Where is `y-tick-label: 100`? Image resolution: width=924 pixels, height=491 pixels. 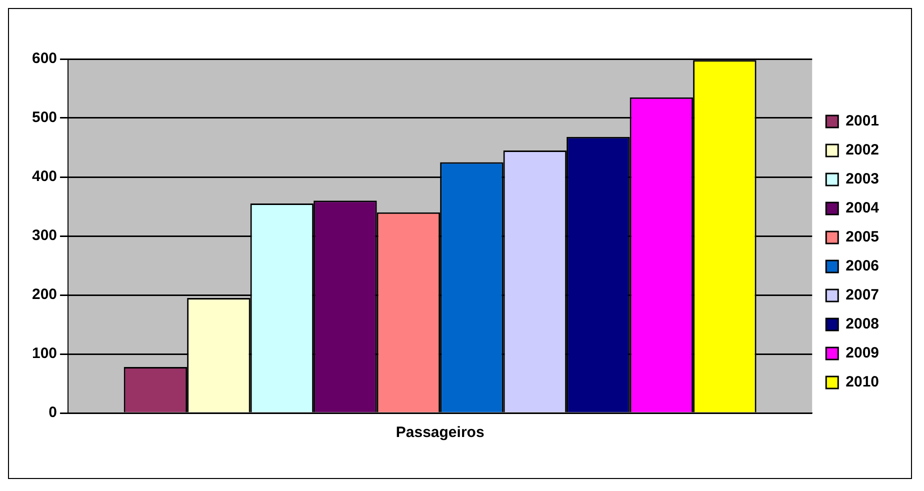
y-tick-label: 100 is located at coordinates (45, 353).